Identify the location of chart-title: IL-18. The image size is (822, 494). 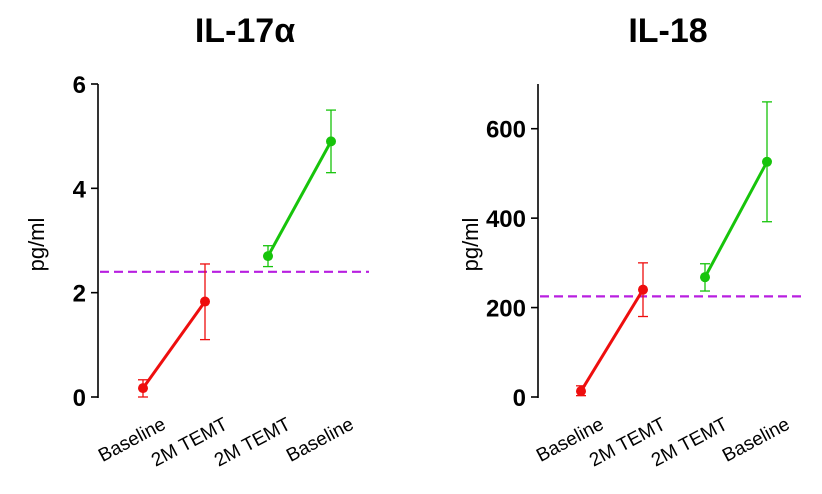
(667, 31).